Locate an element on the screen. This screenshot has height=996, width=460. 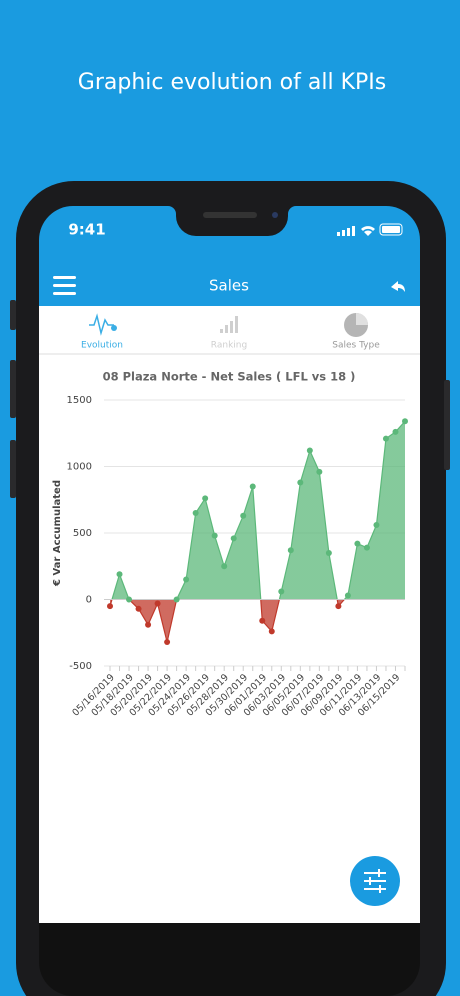
chart-title: 08 Plaza Norte - Net Sales ( LFL vs 18 ) is located at coordinates (229, 377).